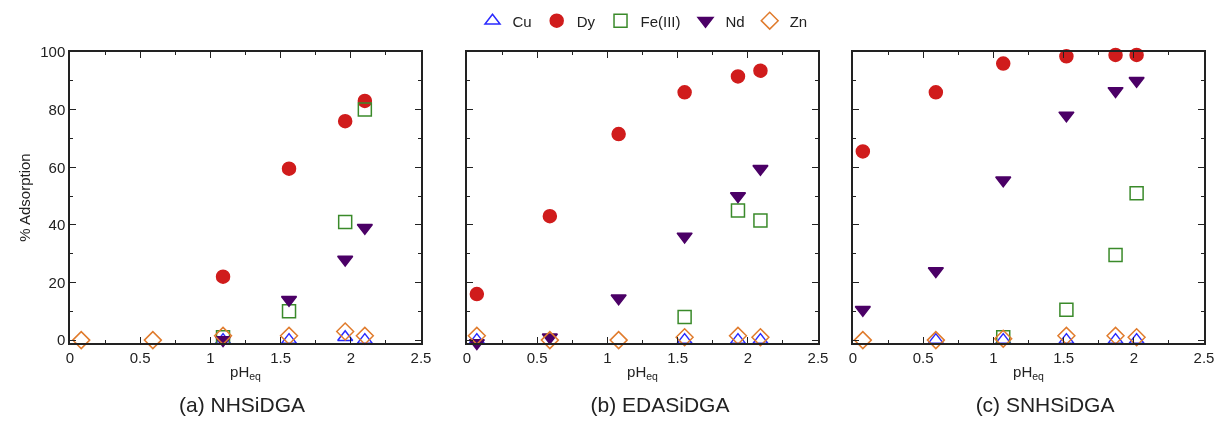 The width and height of the screenshot is (1221, 443). I want to click on y-tick-label: 80, so click(57, 109).